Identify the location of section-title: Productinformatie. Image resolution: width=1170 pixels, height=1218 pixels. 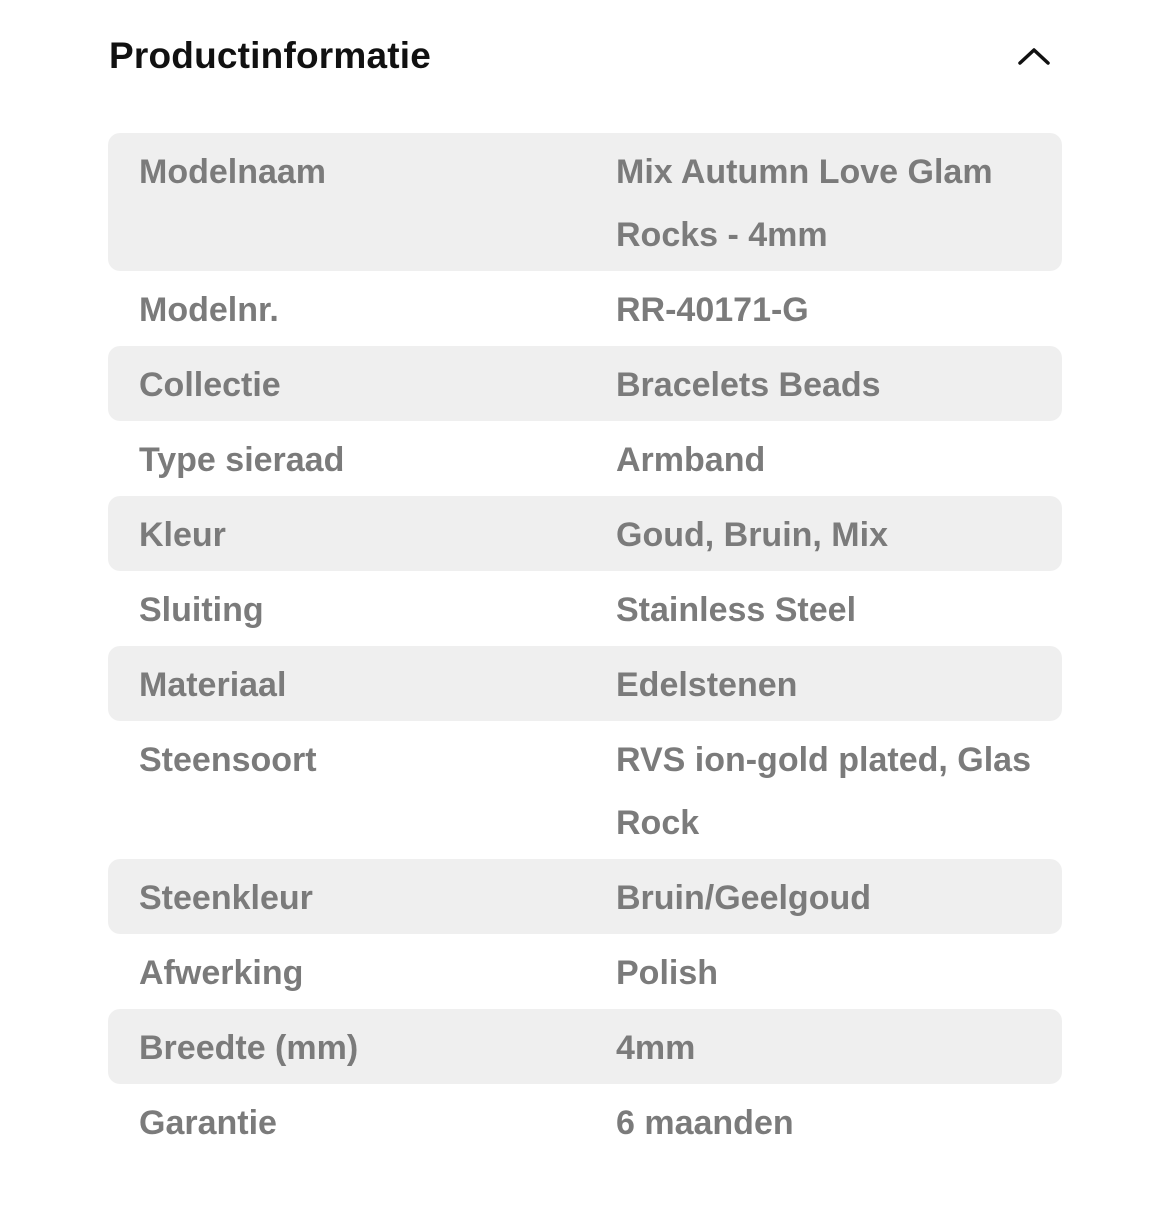
(270, 55).